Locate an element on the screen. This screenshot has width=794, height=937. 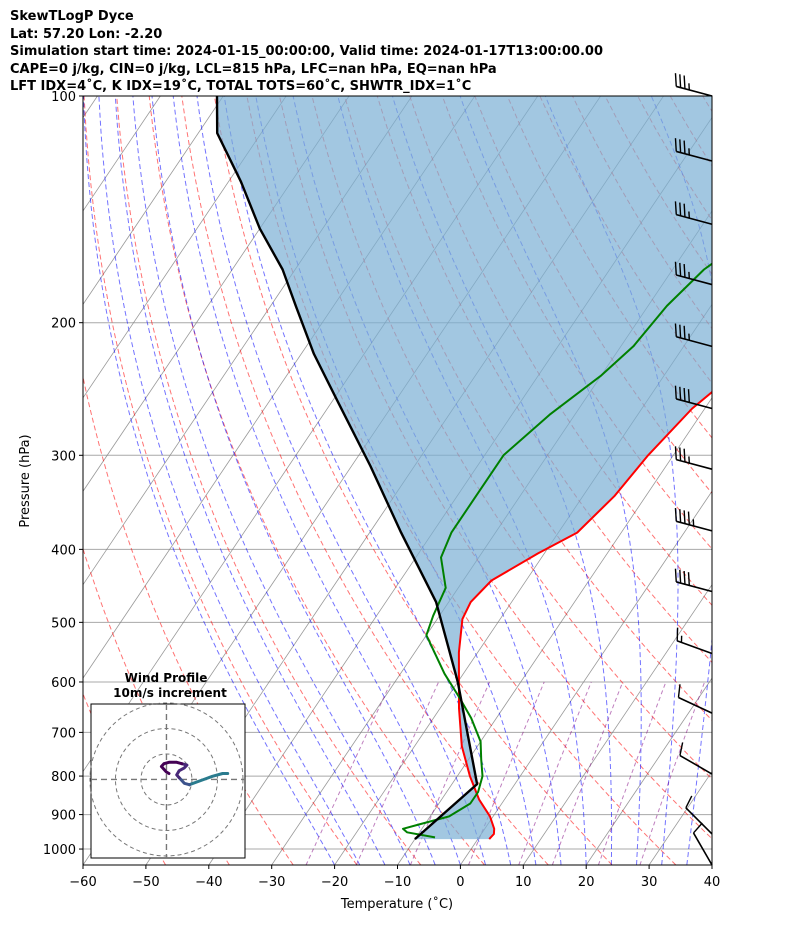
y-tick-label: 1000 is located at coordinates (59, 850).